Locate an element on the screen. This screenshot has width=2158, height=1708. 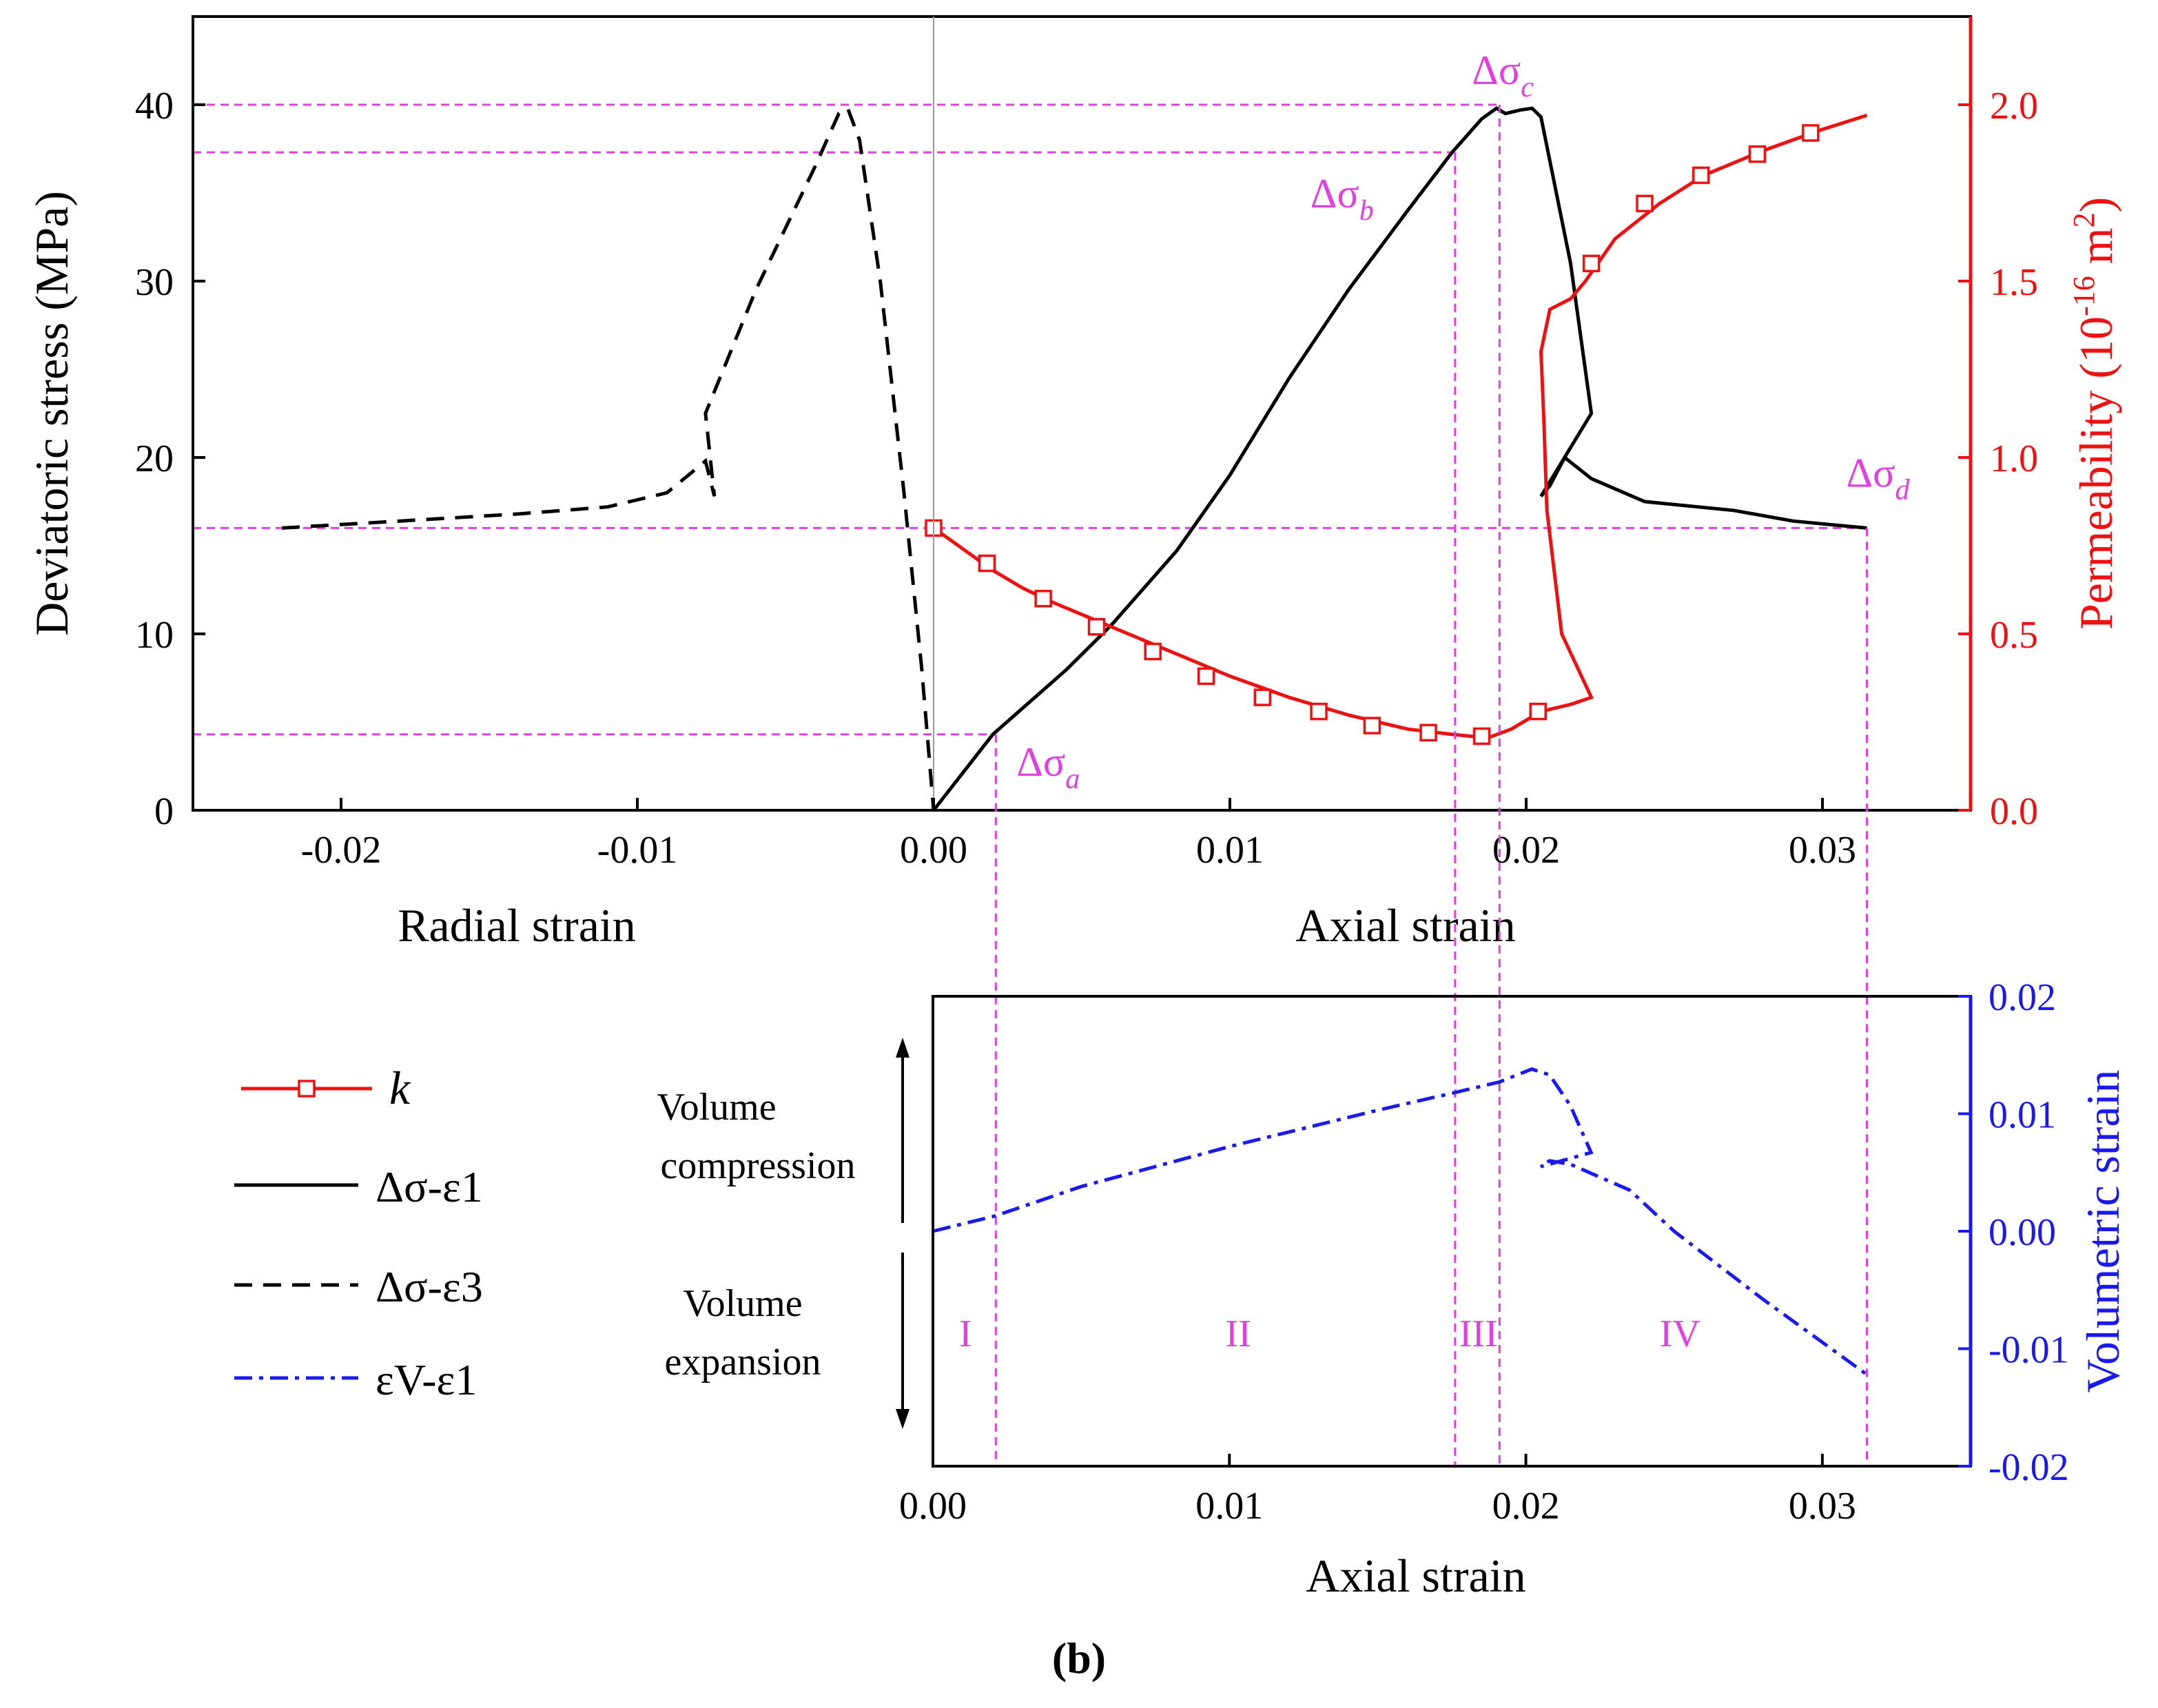
bottom-y-tick-label: 0.01 is located at coordinates (2022, 1115).